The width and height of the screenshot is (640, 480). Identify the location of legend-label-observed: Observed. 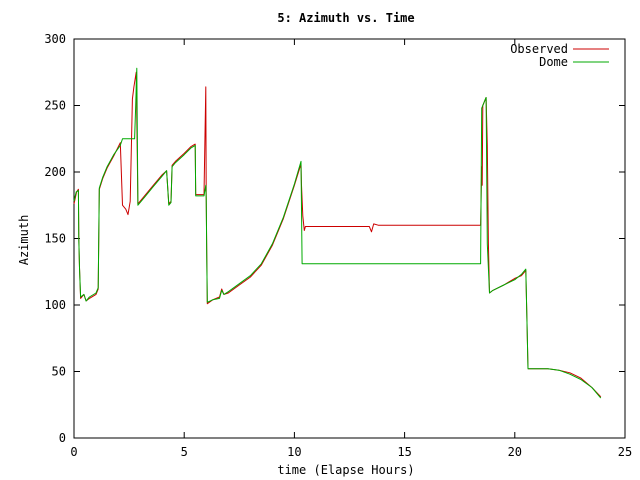
(539, 49).